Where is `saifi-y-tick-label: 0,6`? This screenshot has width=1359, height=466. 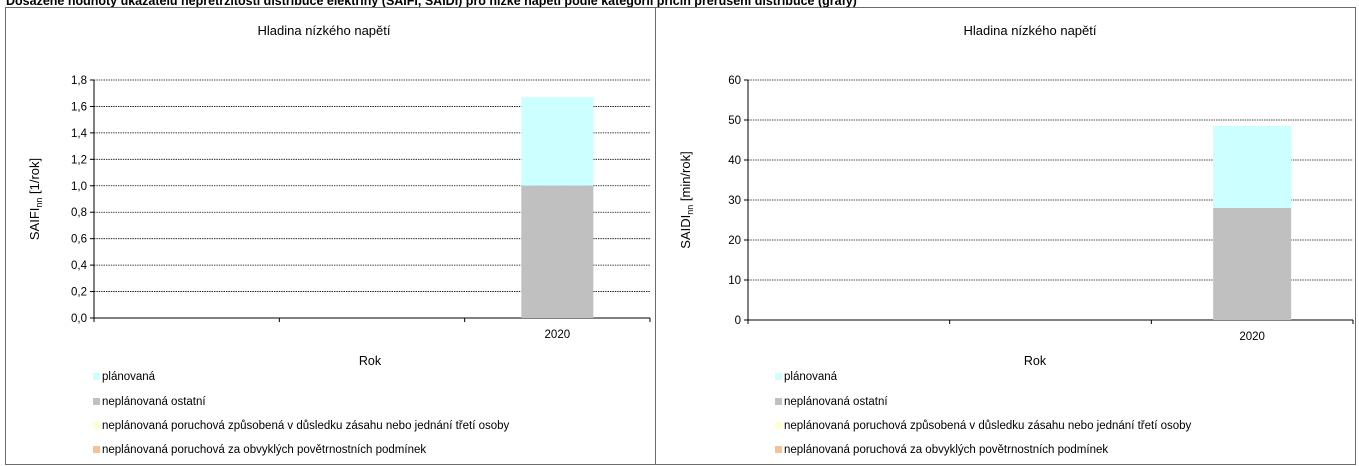
saifi-y-tick-label: 0,6 is located at coordinates (79, 240).